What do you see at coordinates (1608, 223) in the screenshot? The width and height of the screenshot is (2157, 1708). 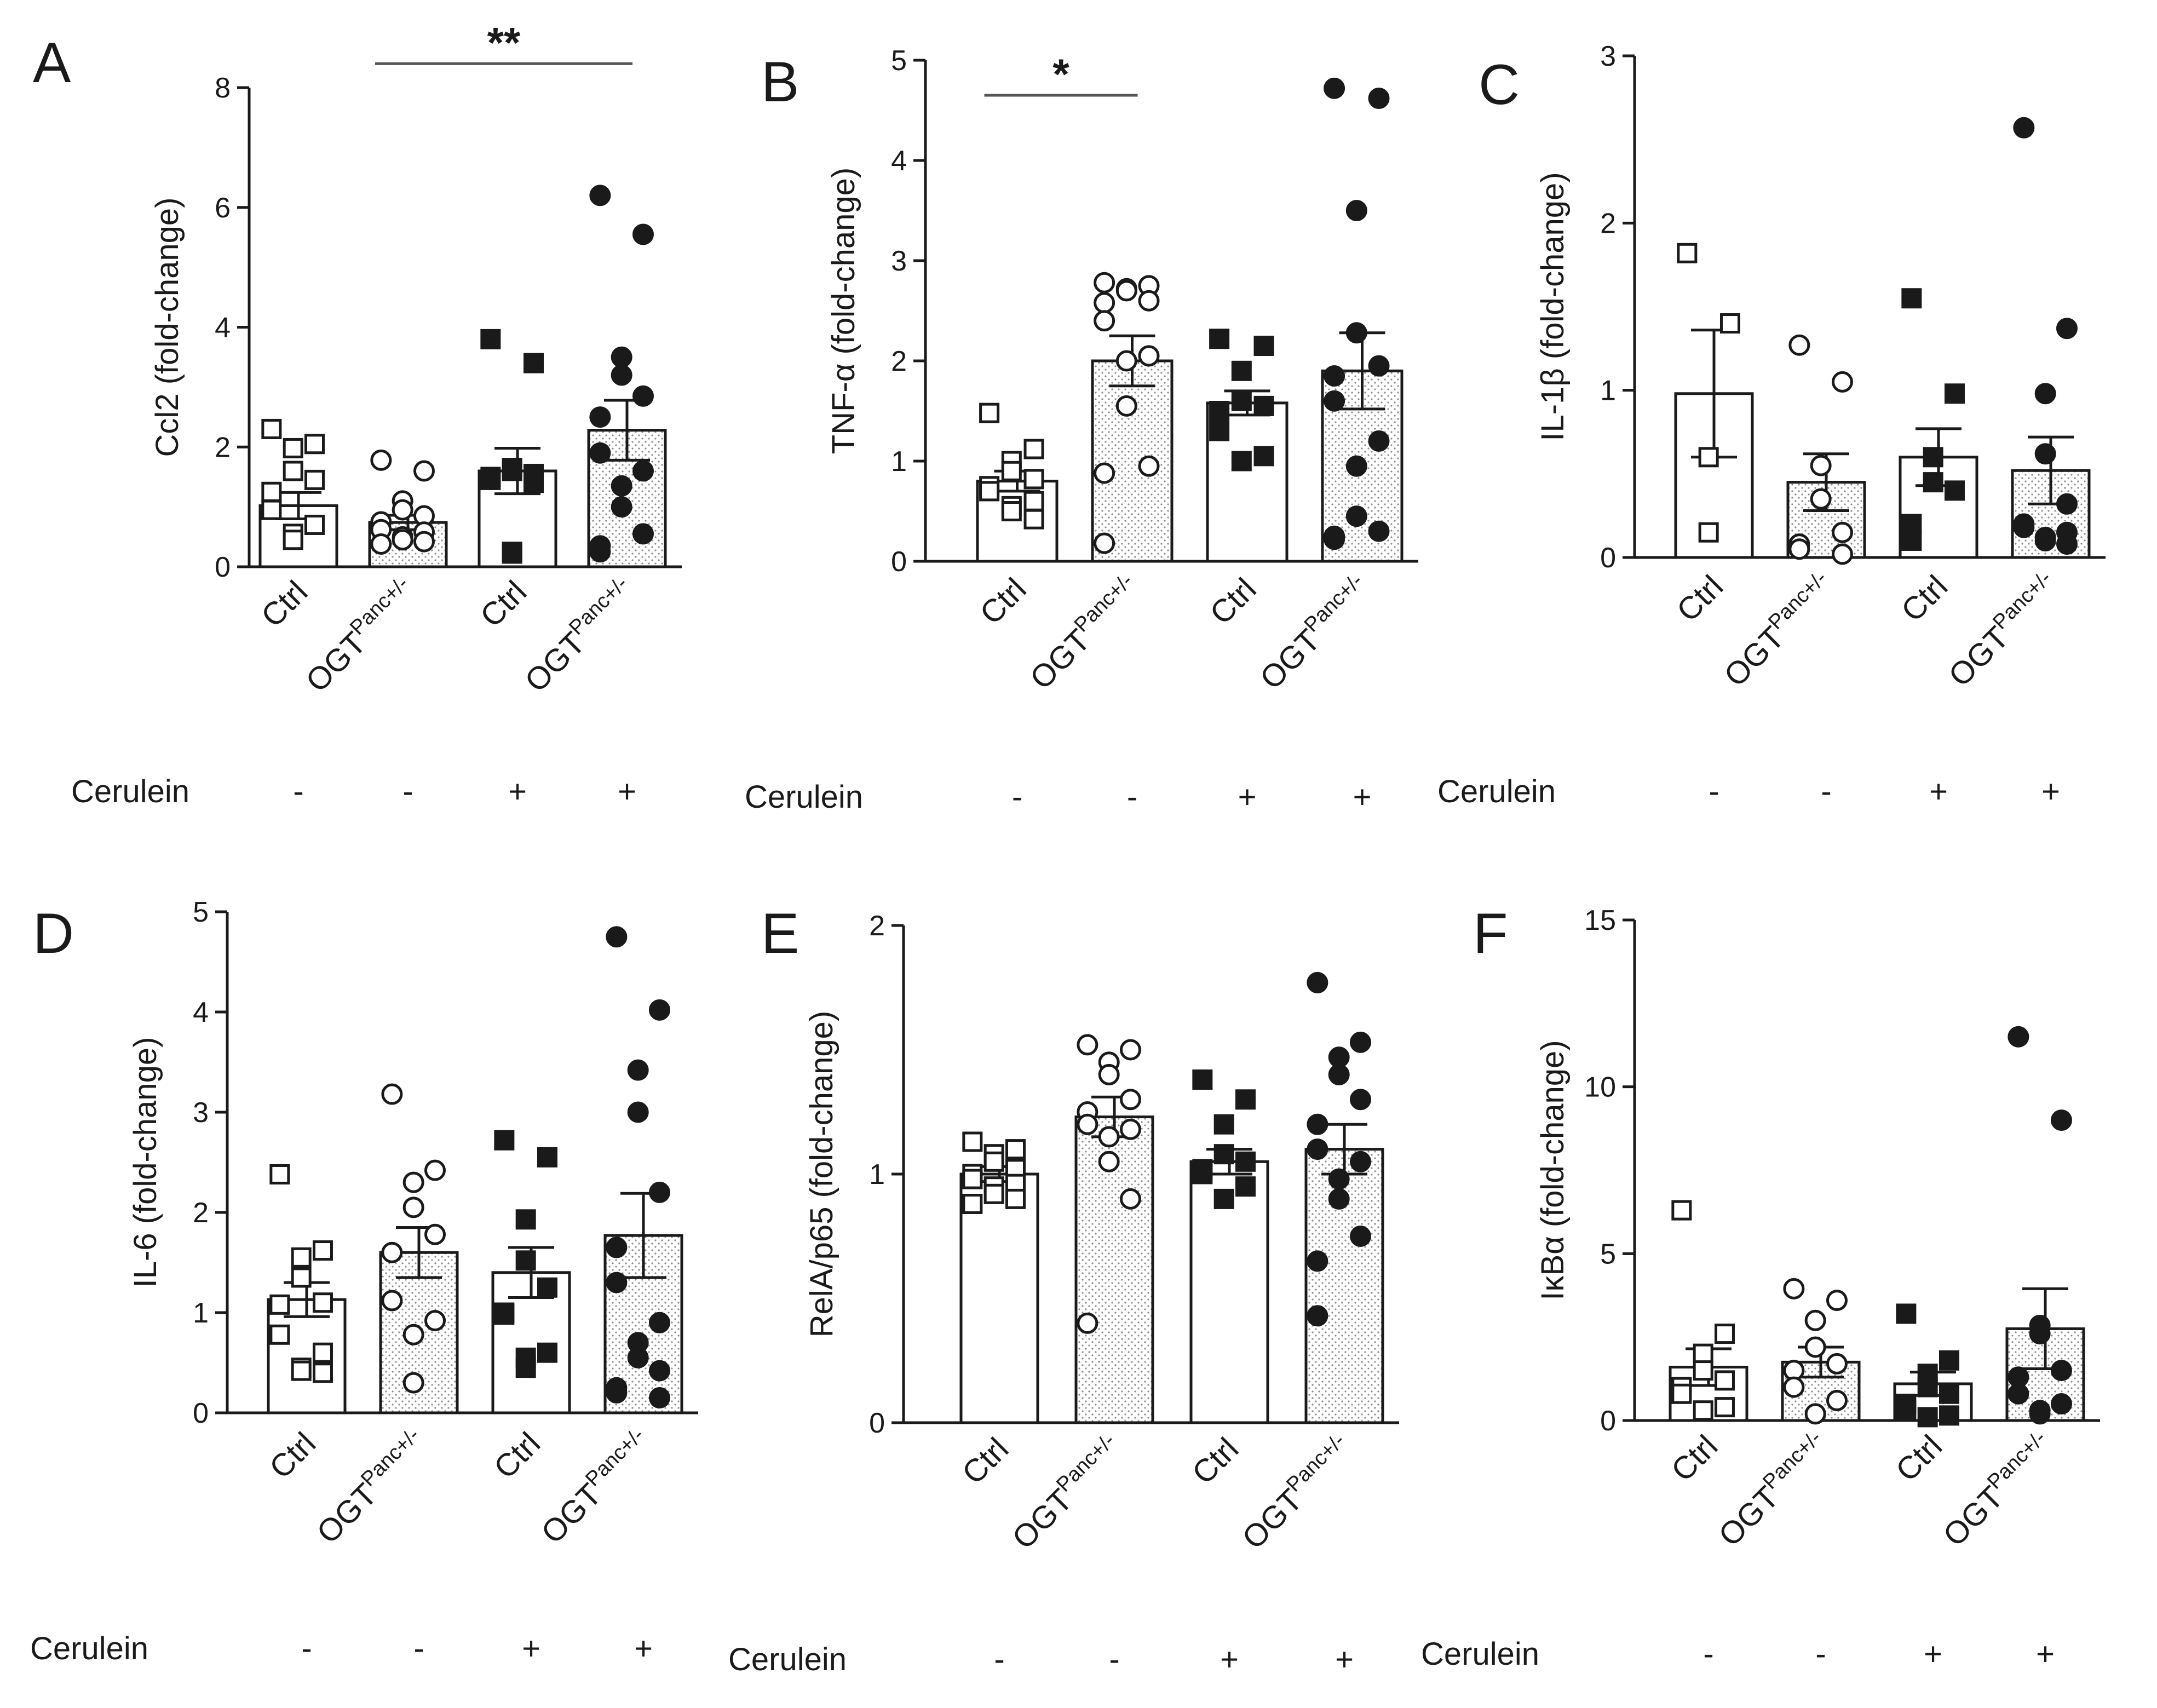 I see `y-tick-label: 2` at bounding box center [1608, 223].